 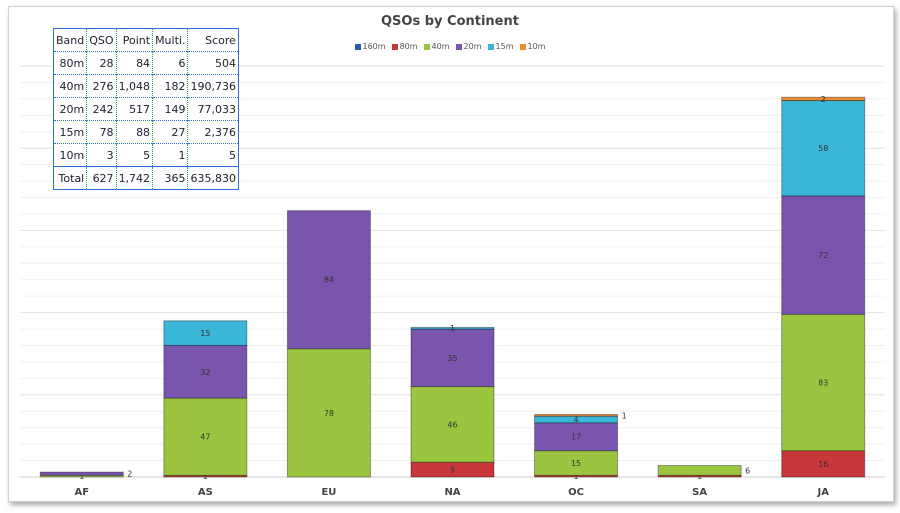 What do you see at coordinates (699, 470) in the screenshot?
I see `bar-SA-40m` at bounding box center [699, 470].